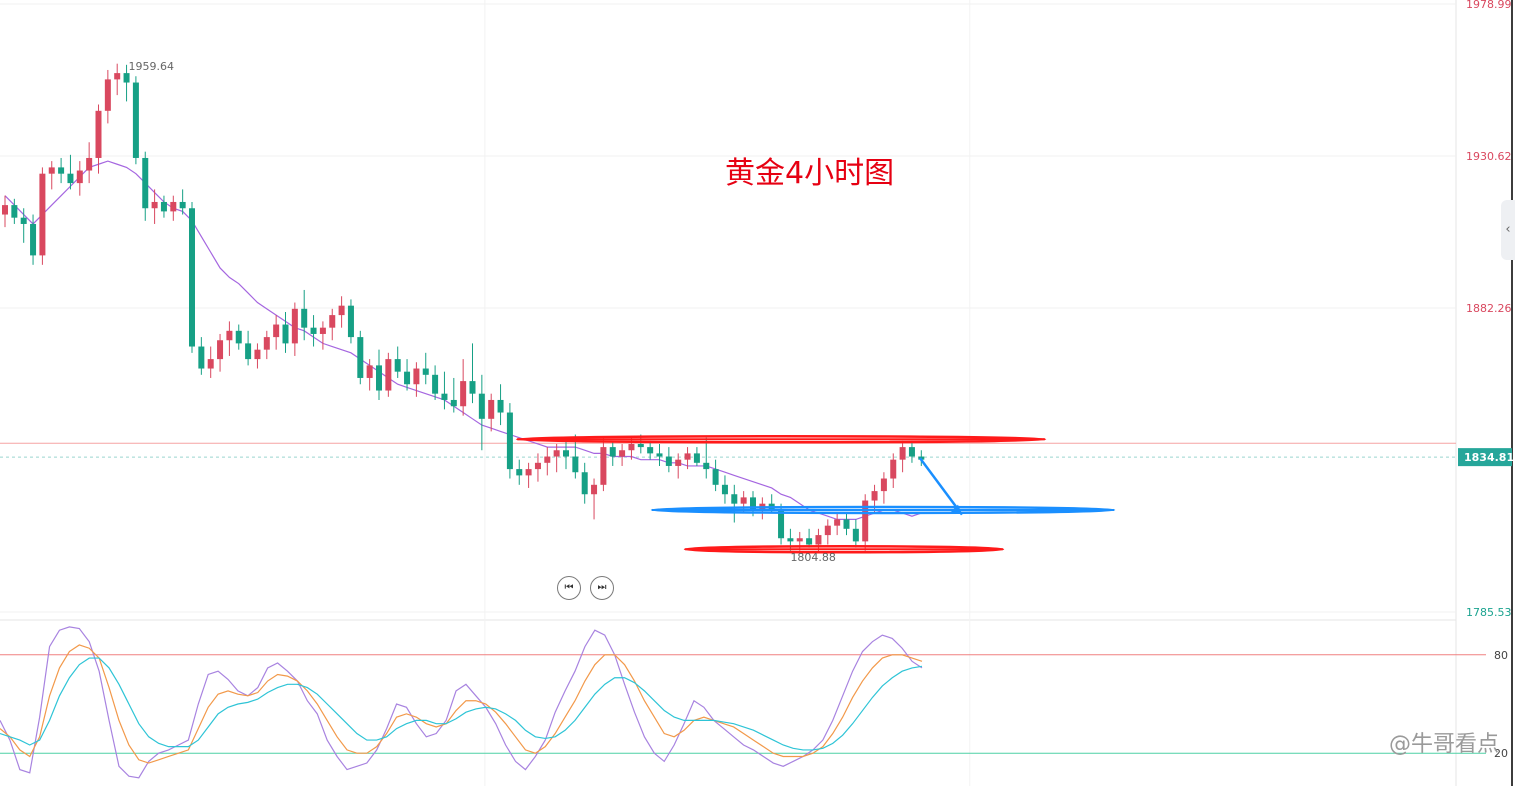 The width and height of the screenshot is (1515, 786). Describe the element at coordinates (569, 588) in the screenshot. I see `skip-back-button: ⏮` at that location.